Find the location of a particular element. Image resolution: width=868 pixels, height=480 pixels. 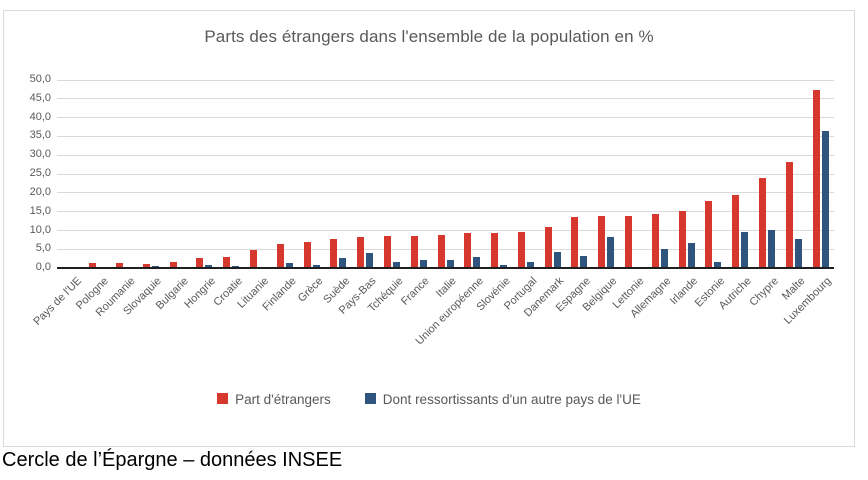

legend-label-part-etrangers: Part d'étrangers is located at coordinates (283, 399).